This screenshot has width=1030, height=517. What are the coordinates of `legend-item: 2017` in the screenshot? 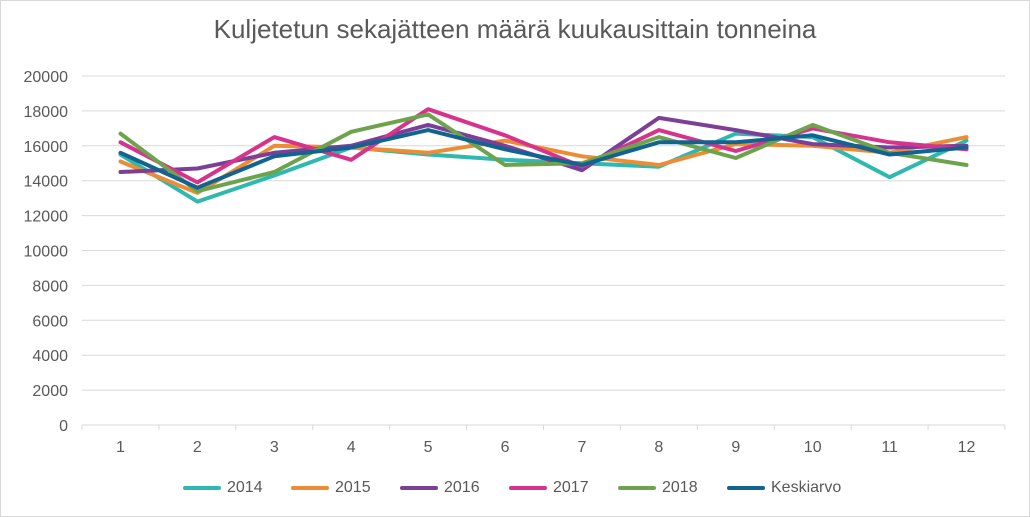 It's located at (549, 488).